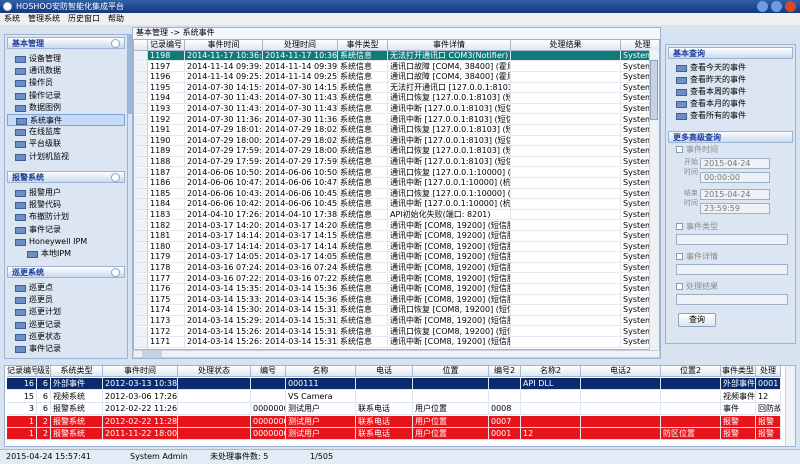 The image size is (800, 464). What do you see at coordinates (551, 371) in the screenshot?
I see `column-header: 名称2` at bounding box center [551, 371].